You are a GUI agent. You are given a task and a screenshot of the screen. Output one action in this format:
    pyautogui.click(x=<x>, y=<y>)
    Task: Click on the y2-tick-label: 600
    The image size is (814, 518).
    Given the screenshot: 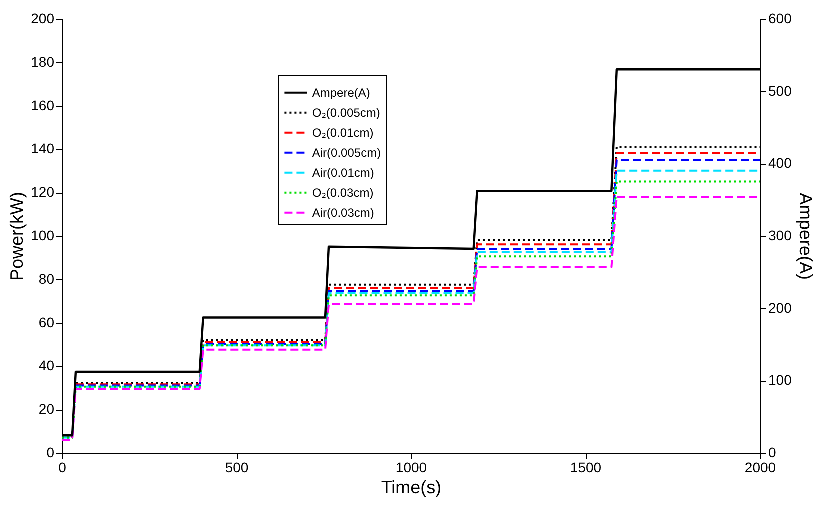 What is the action you would take?
    pyautogui.click(x=780, y=18)
    